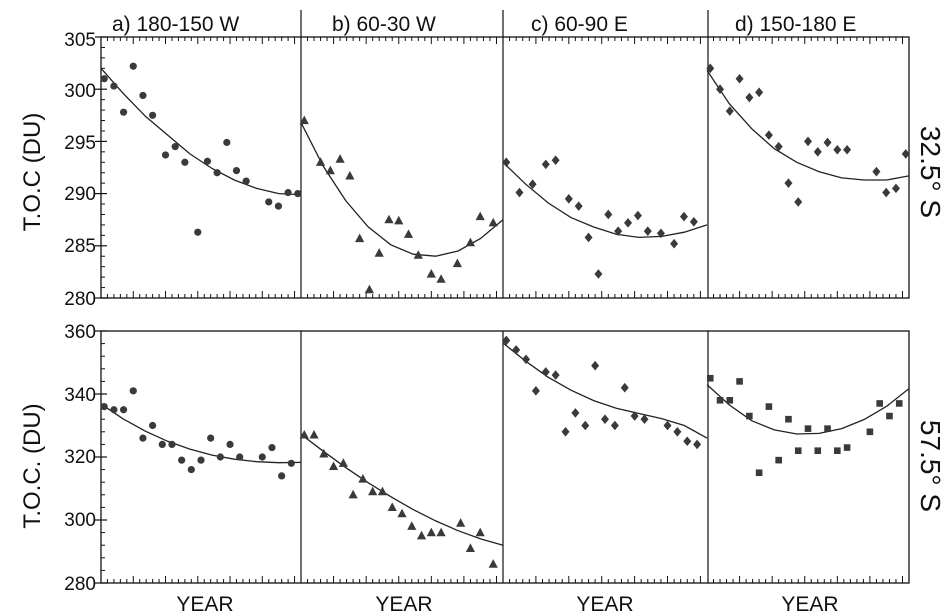  I want to click on x-axis-label-c: YEAR, so click(604, 604).